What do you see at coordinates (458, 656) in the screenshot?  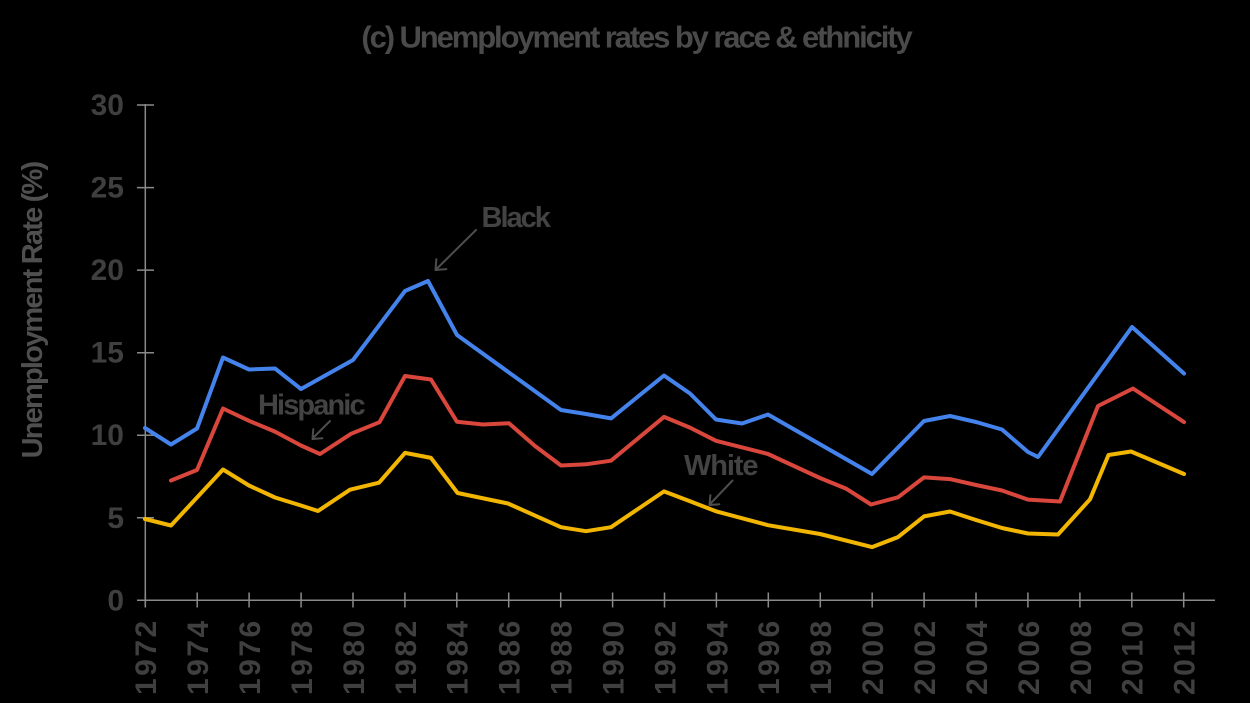 I see `svg-text: 1984` at bounding box center [458, 656].